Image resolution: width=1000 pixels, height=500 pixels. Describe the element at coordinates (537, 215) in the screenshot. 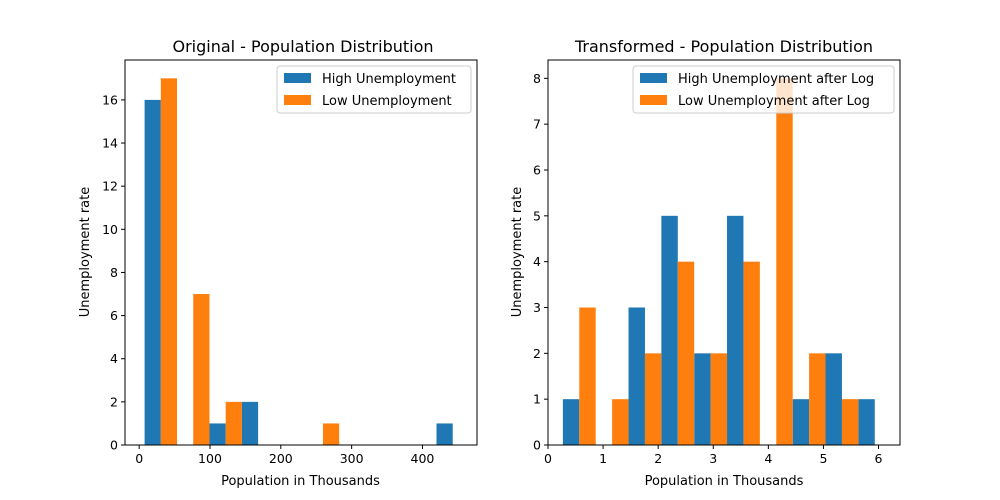

I see `y-tick-label: 5` at that location.